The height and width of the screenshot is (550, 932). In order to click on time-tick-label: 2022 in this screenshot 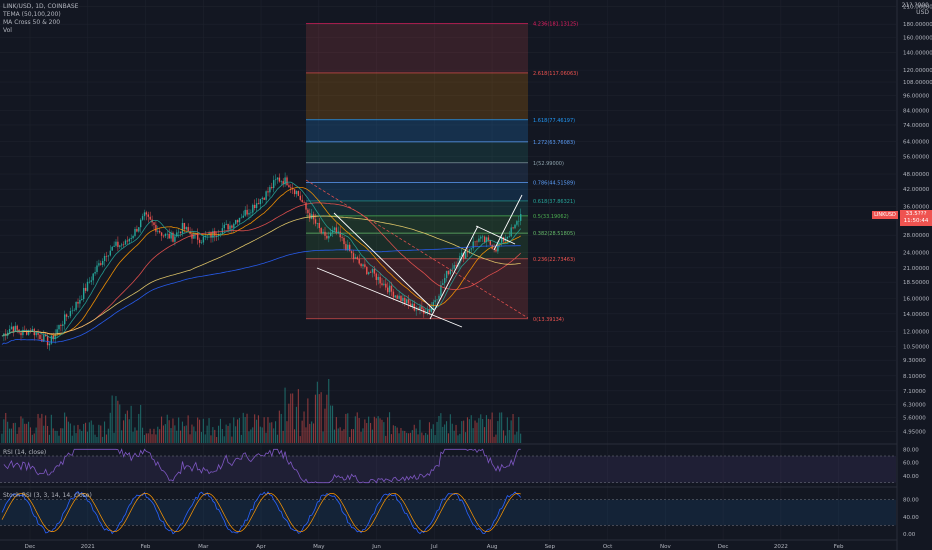, I will do `click(781, 547)`.